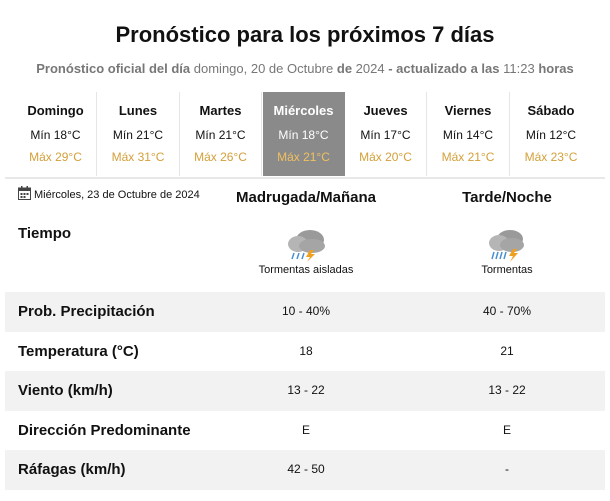  I want to click on weather-description: Tormentas, so click(507, 270).